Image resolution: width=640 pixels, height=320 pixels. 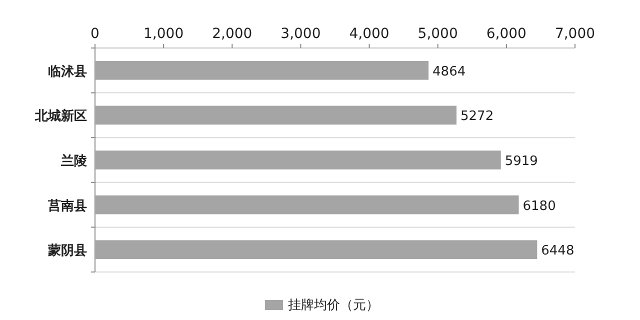 What do you see at coordinates (438, 34) in the screenshot?
I see `x-tick-label: 5,000` at bounding box center [438, 34].